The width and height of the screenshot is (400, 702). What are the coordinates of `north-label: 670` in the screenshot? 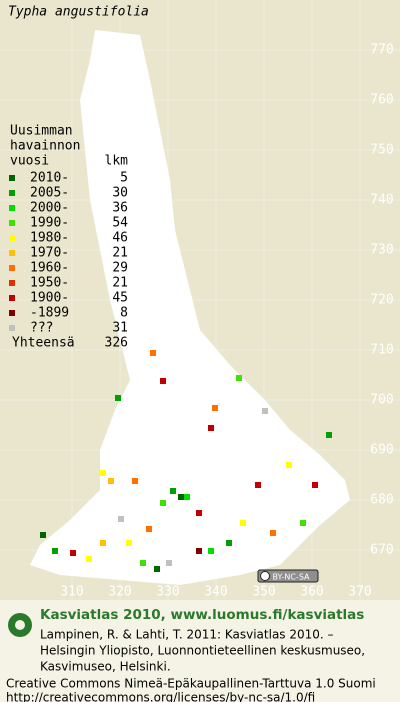 It's located at (381, 550).